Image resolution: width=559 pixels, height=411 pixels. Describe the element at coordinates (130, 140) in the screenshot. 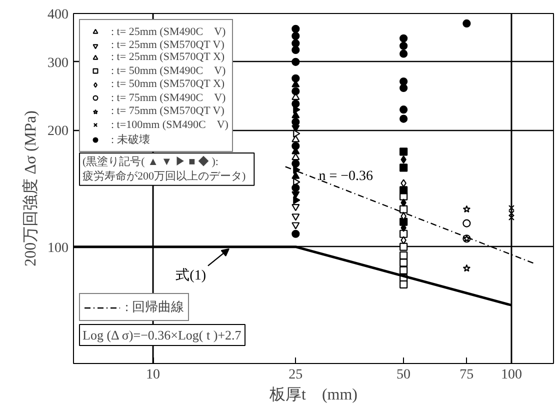

I see `legend-label: : 未破壊` at that location.